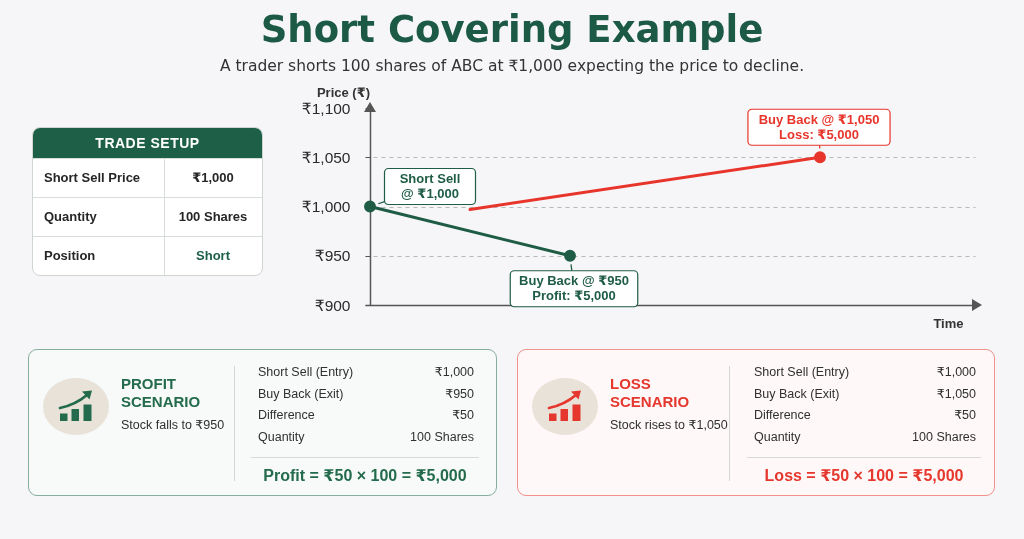  Describe the element at coordinates (161, 393) in the screenshot. I see `text: PROFIT SCENARIO` at that location.